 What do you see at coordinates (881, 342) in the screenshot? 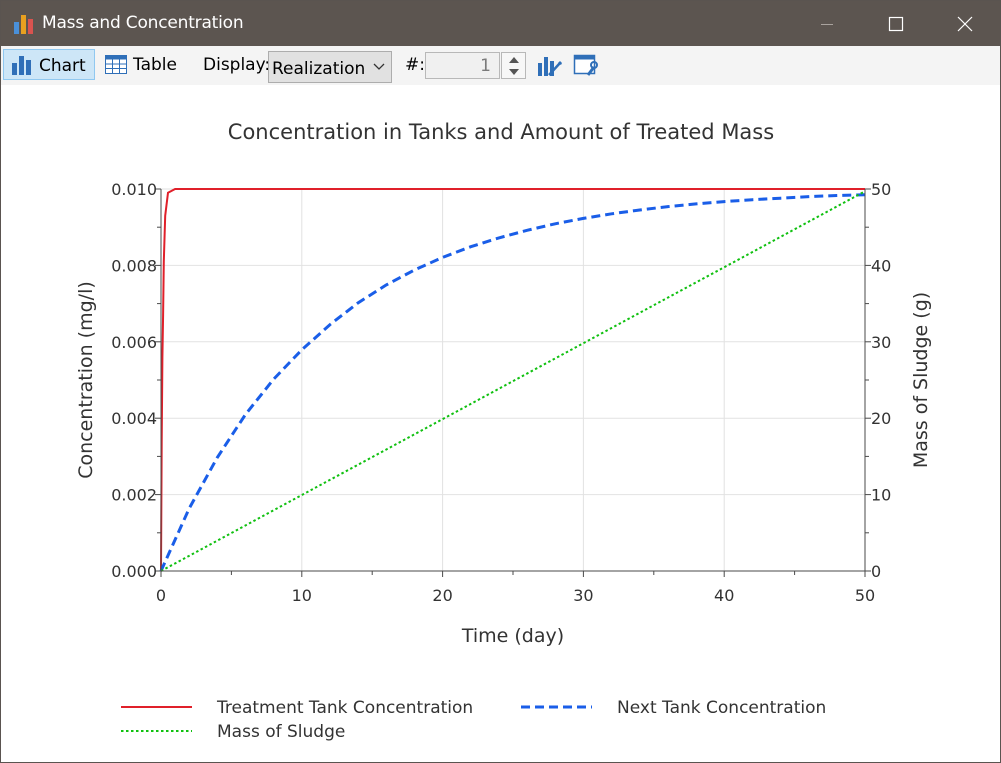
I see `y2-tick-label: 30` at bounding box center [881, 342].